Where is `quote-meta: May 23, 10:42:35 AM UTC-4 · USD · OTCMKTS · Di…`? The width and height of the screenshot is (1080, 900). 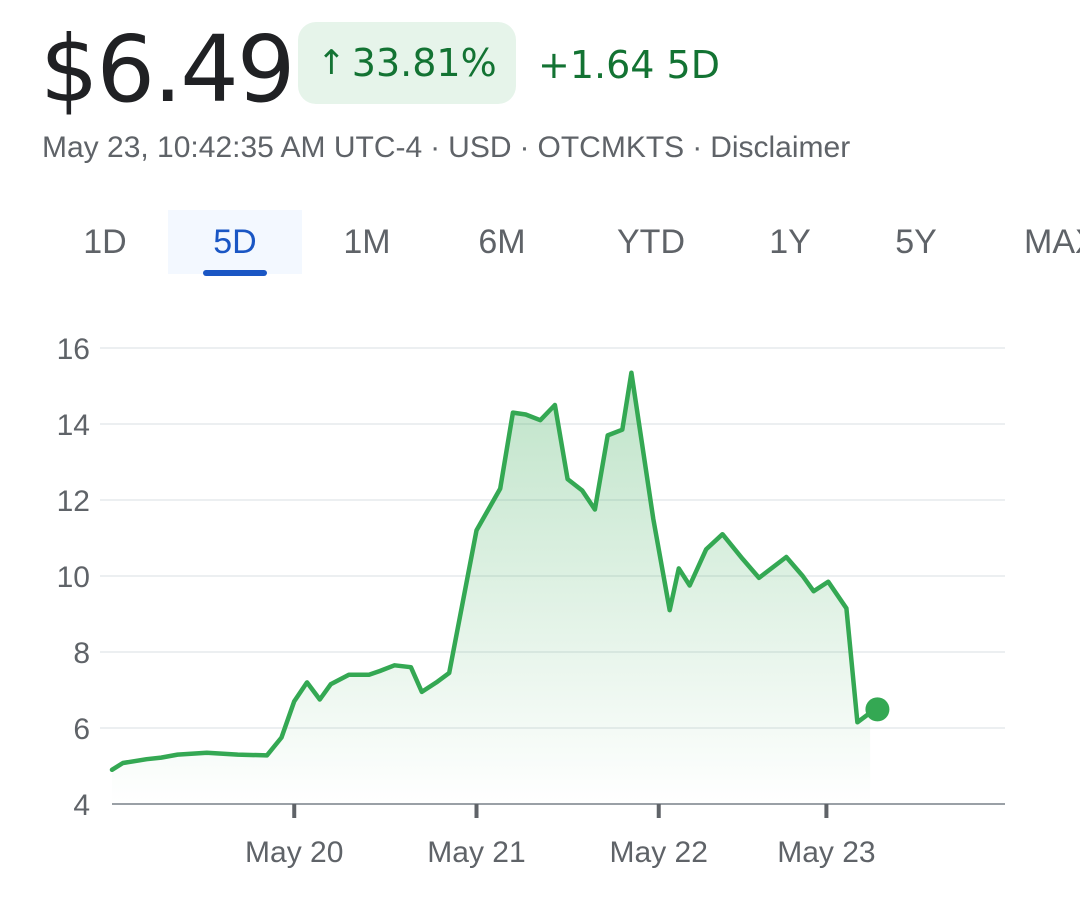
quote-meta: May 23, 10:42:35 AM UTC-4 · USD · OTCMKTS · Di… is located at coordinates (446, 148).